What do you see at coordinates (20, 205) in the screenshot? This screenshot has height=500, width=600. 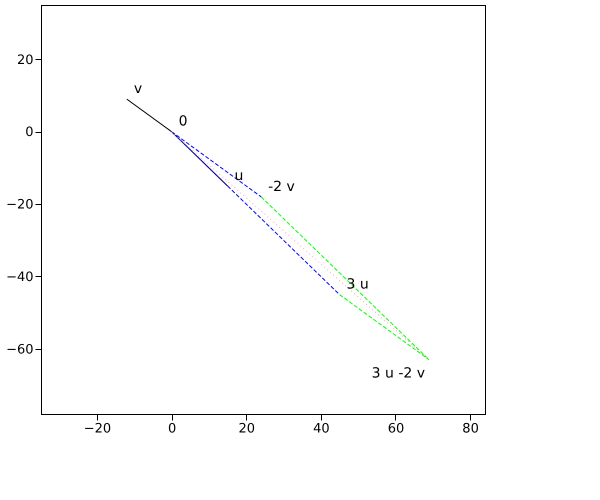 I see `y-tick-label: −20` at bounding box center [20, 205].